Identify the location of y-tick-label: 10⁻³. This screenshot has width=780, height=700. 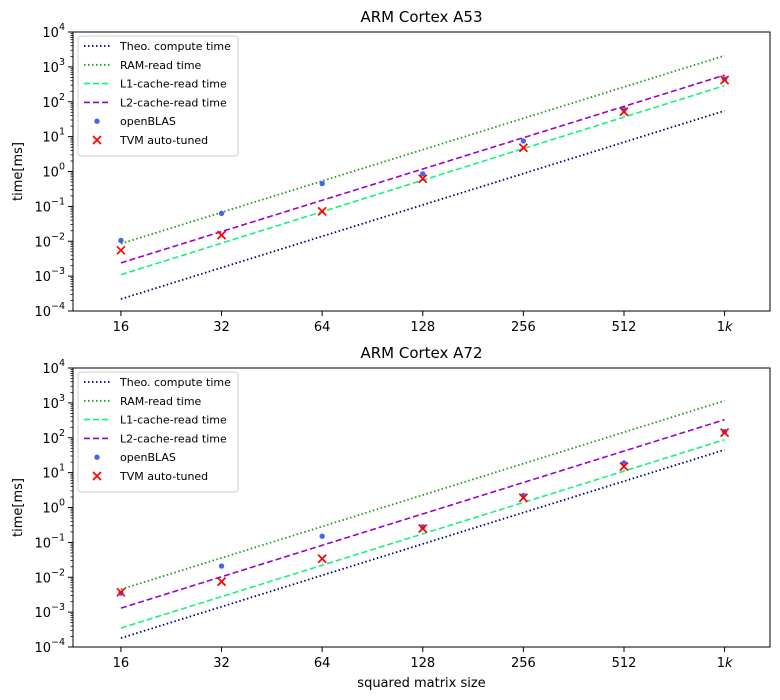
(49, 611).